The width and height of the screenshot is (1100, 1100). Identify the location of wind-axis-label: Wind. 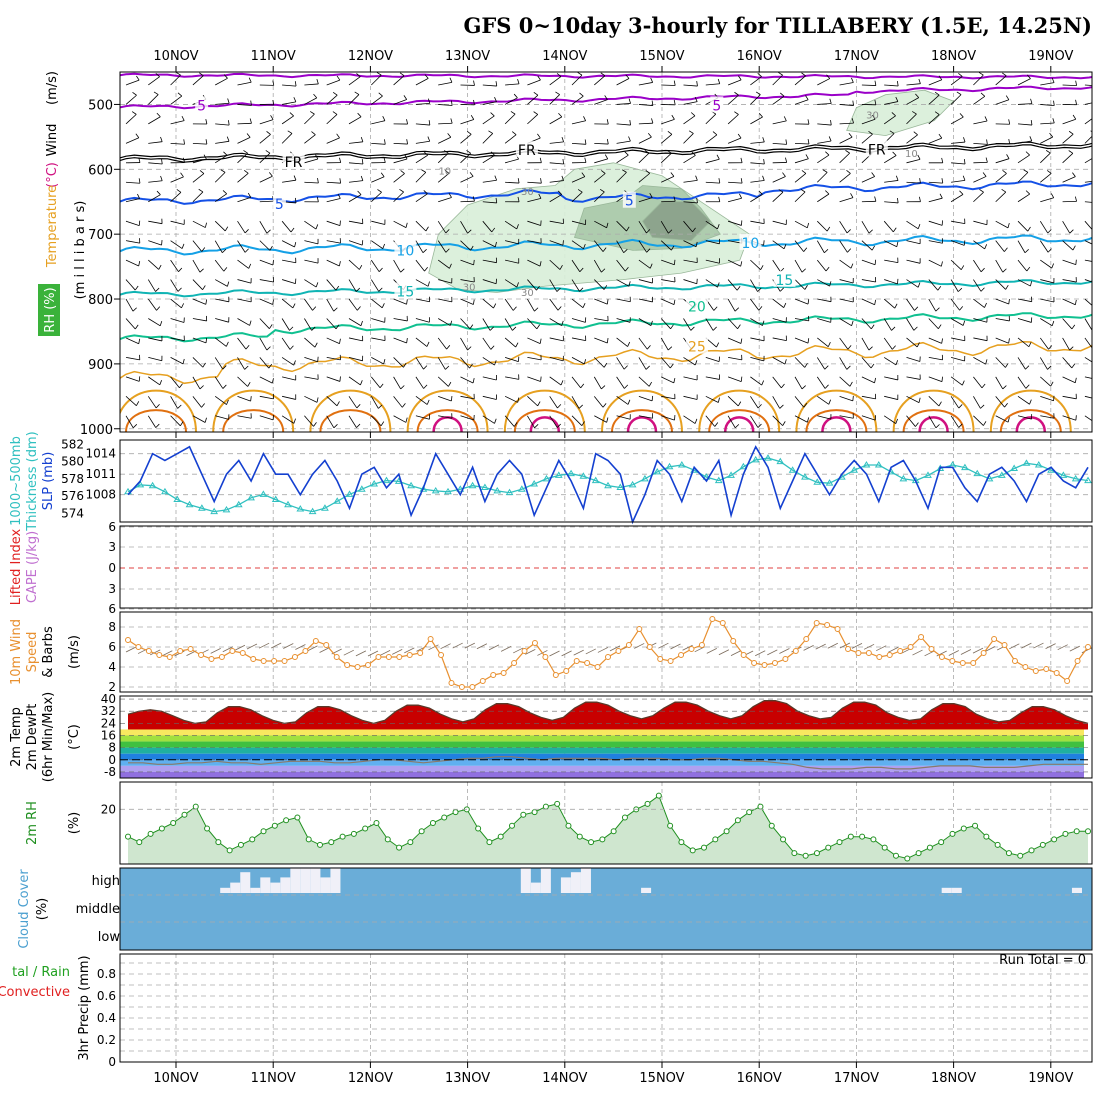
(52, 140).